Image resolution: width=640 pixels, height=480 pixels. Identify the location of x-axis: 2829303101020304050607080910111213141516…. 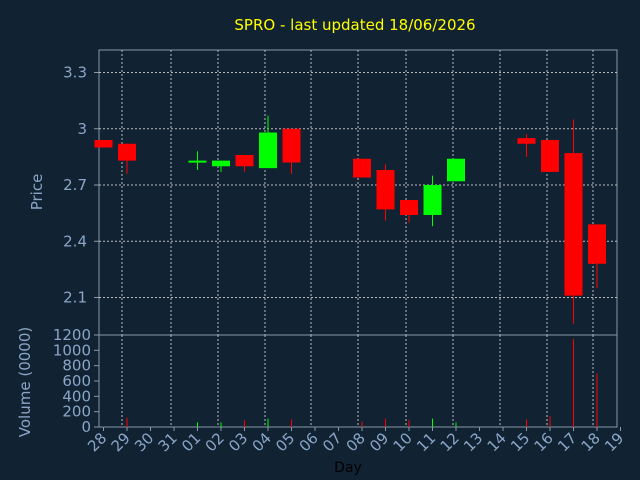
(355, 441).